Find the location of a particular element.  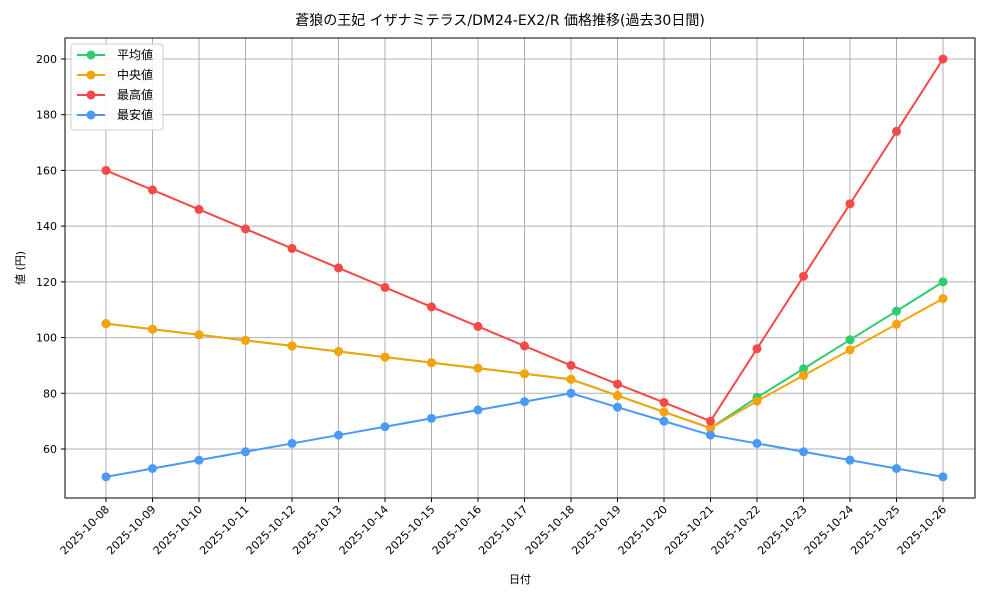

y-tick-label: 100 is located at coordinates (46, 338).